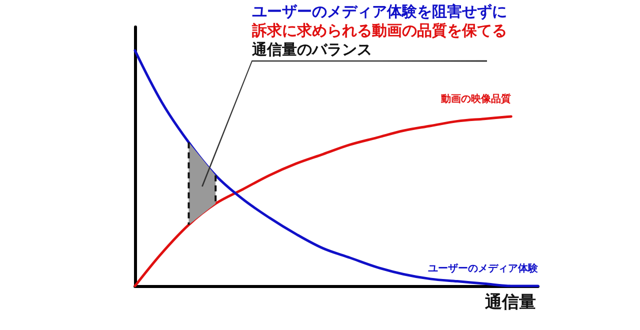 The image size is (640, 330). I want to click on text: ユーザーのメディア体験を阻害せずに, so click(379, 11).